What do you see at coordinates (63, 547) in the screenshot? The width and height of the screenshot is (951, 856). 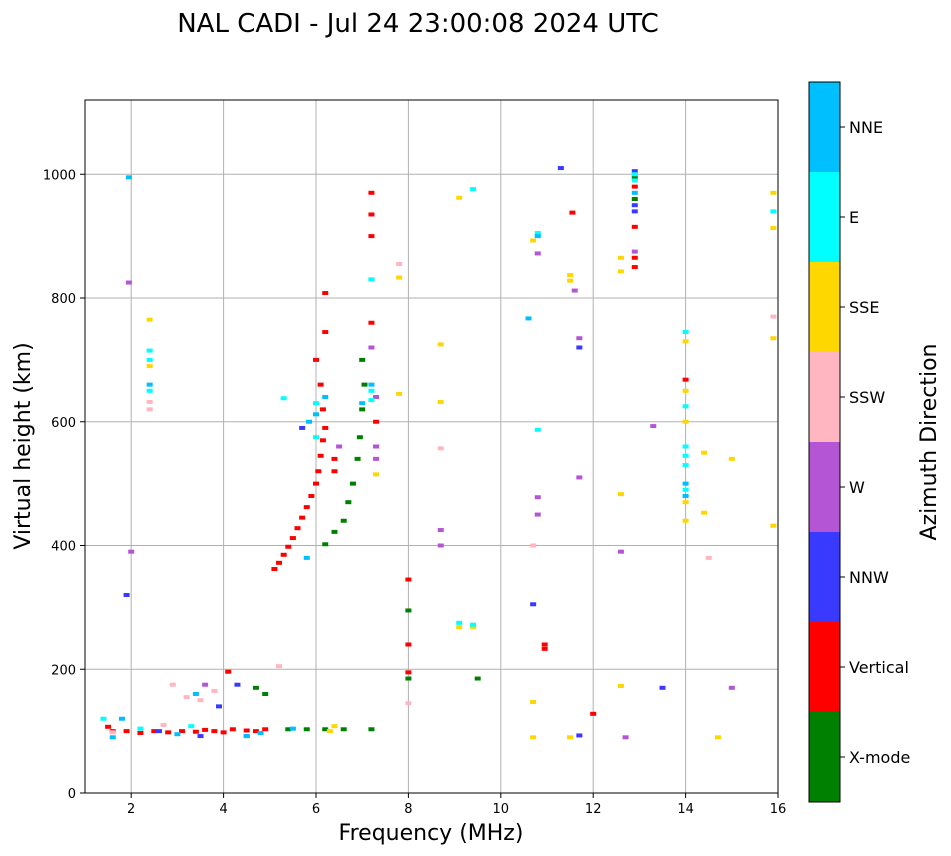 I see `y-tick-label: 400` at bounding box center [63, 547].